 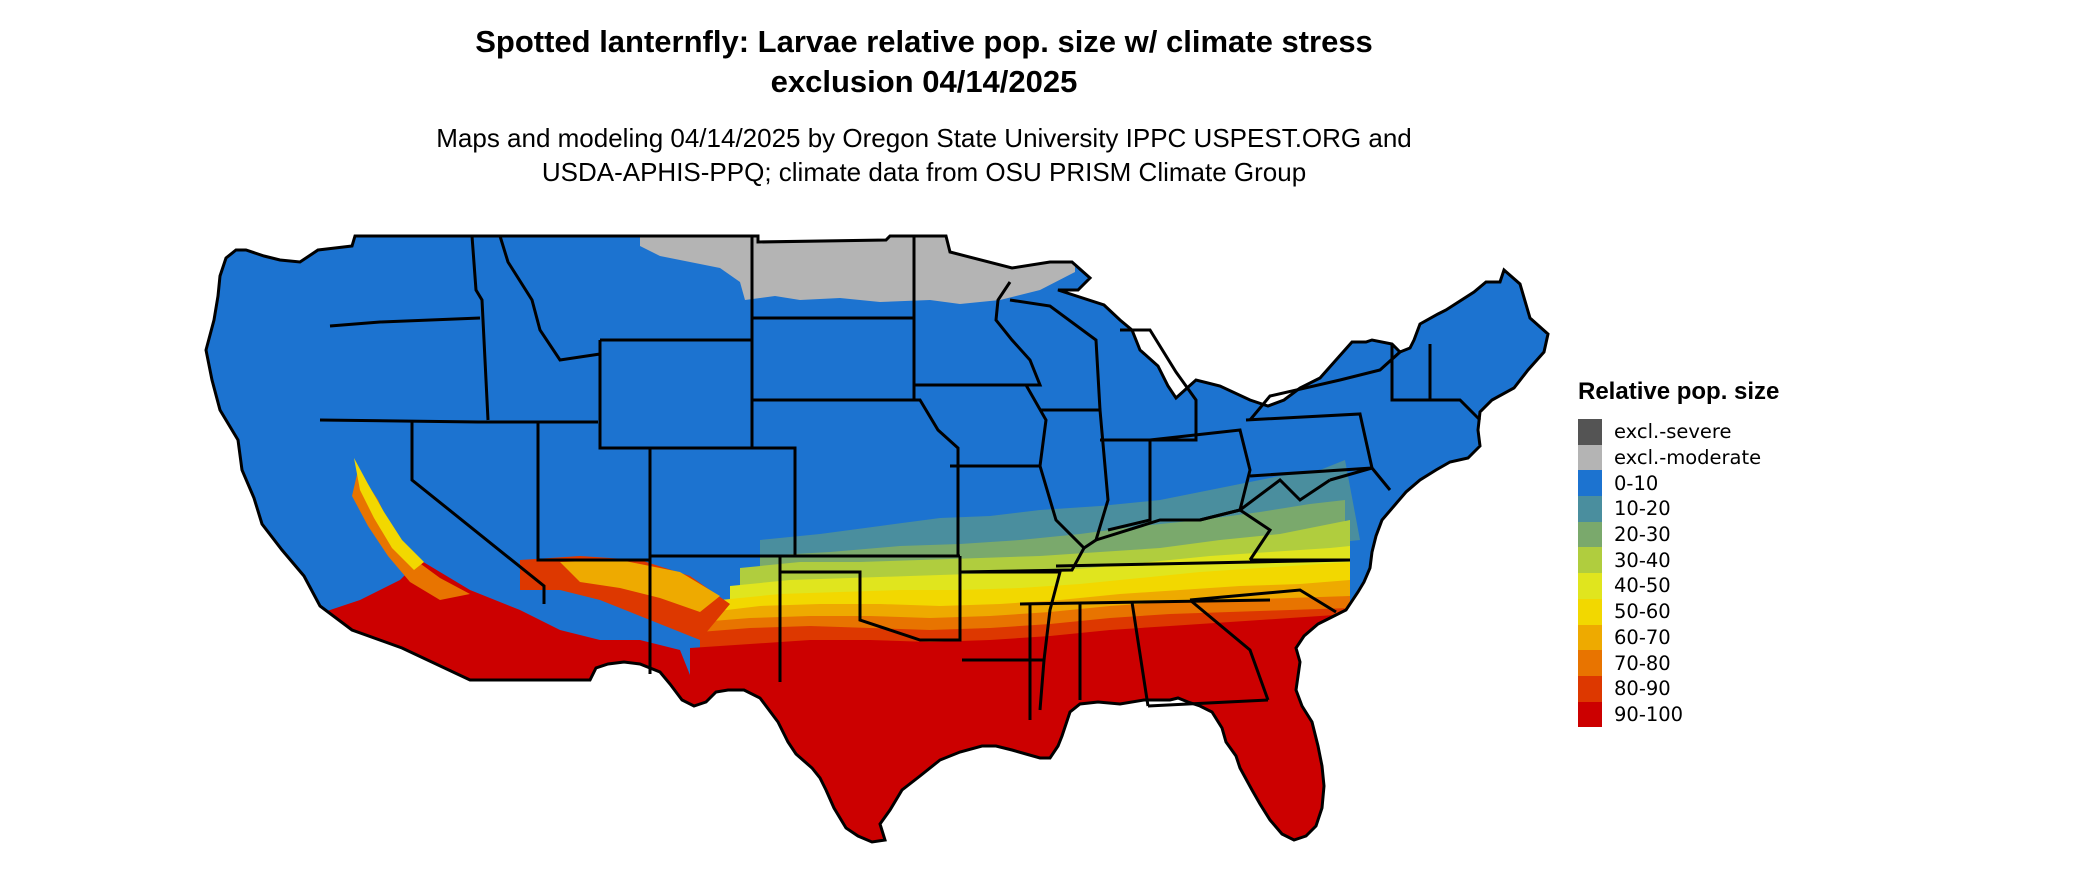 I want to click on map-title-line-2: exclusion 04/14/2025, so click(x=924, y=81).